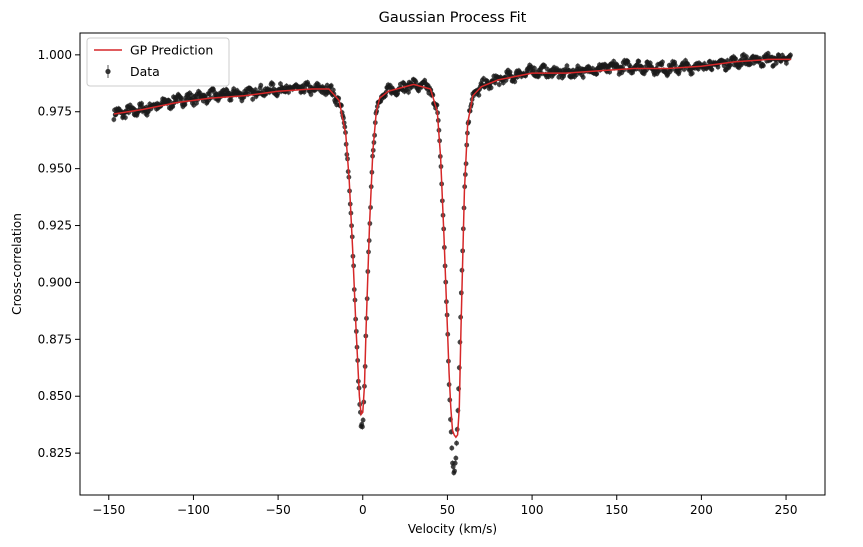  I want to click on x-axis: −150 −100 −50 0 50 100 150 200 250, so click(445, 506).